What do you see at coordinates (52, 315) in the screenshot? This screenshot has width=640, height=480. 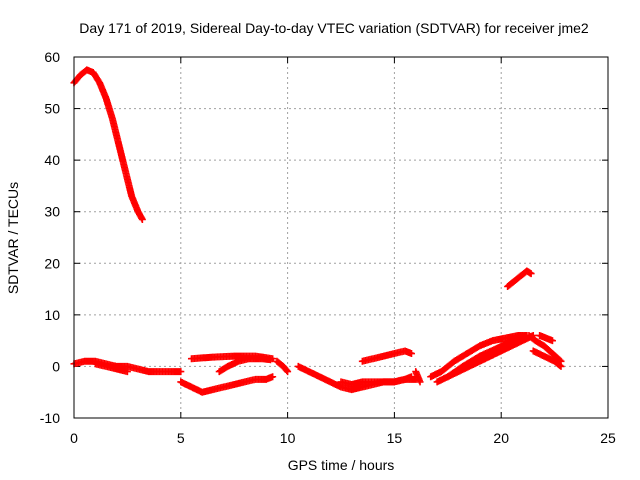 I see `y-tick-label: 10` at bounding box center [52, 315].